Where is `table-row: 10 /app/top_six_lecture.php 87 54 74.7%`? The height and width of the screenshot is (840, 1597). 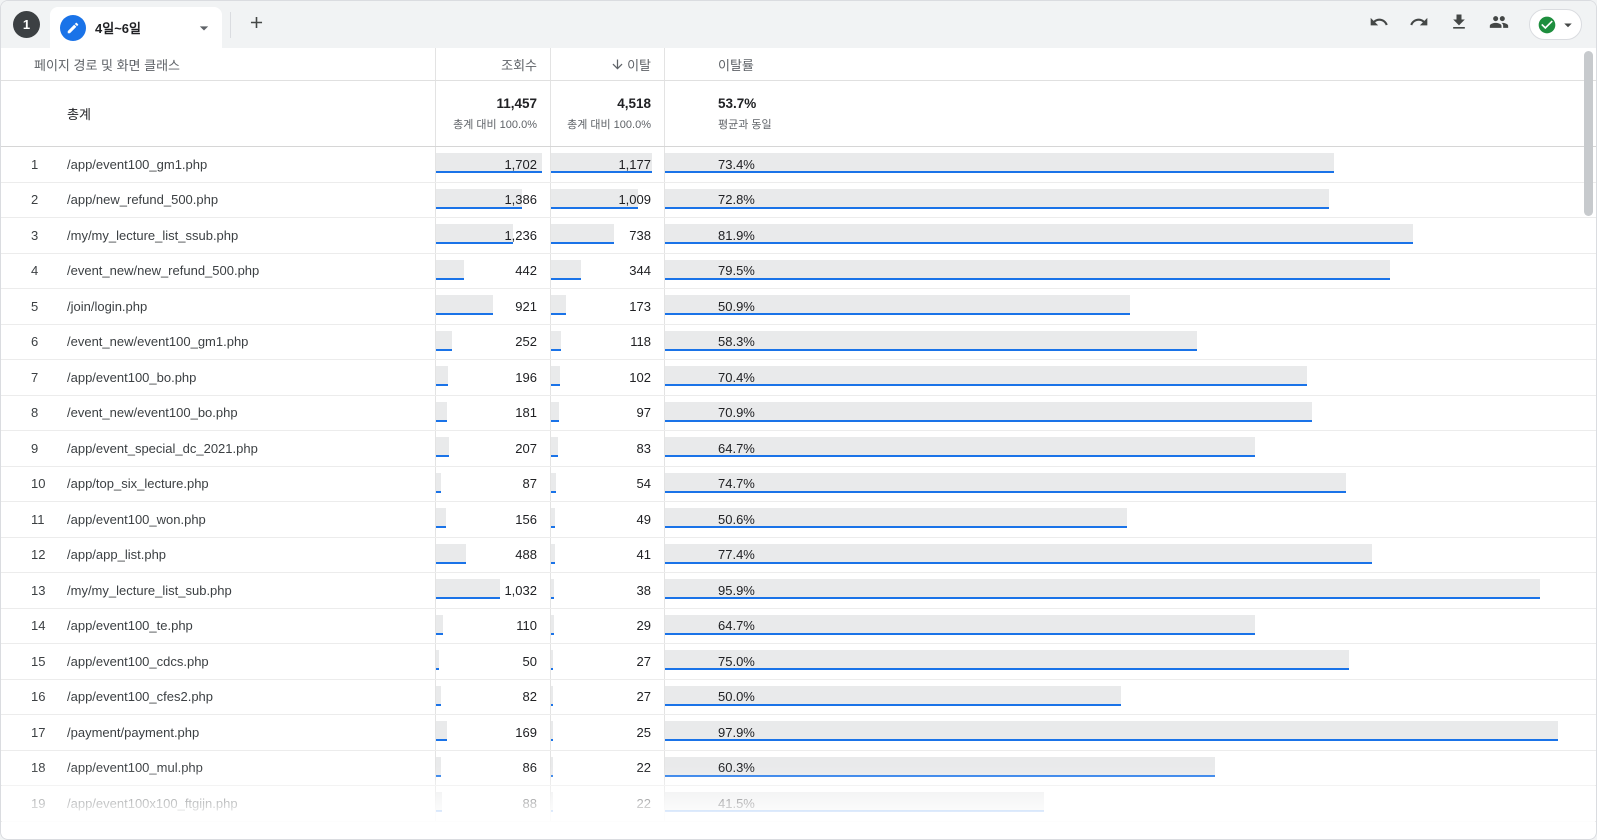 table-row: 10 /app/top_six_lecture.php 87 54 74.7% is located at coordinates (798, 484).